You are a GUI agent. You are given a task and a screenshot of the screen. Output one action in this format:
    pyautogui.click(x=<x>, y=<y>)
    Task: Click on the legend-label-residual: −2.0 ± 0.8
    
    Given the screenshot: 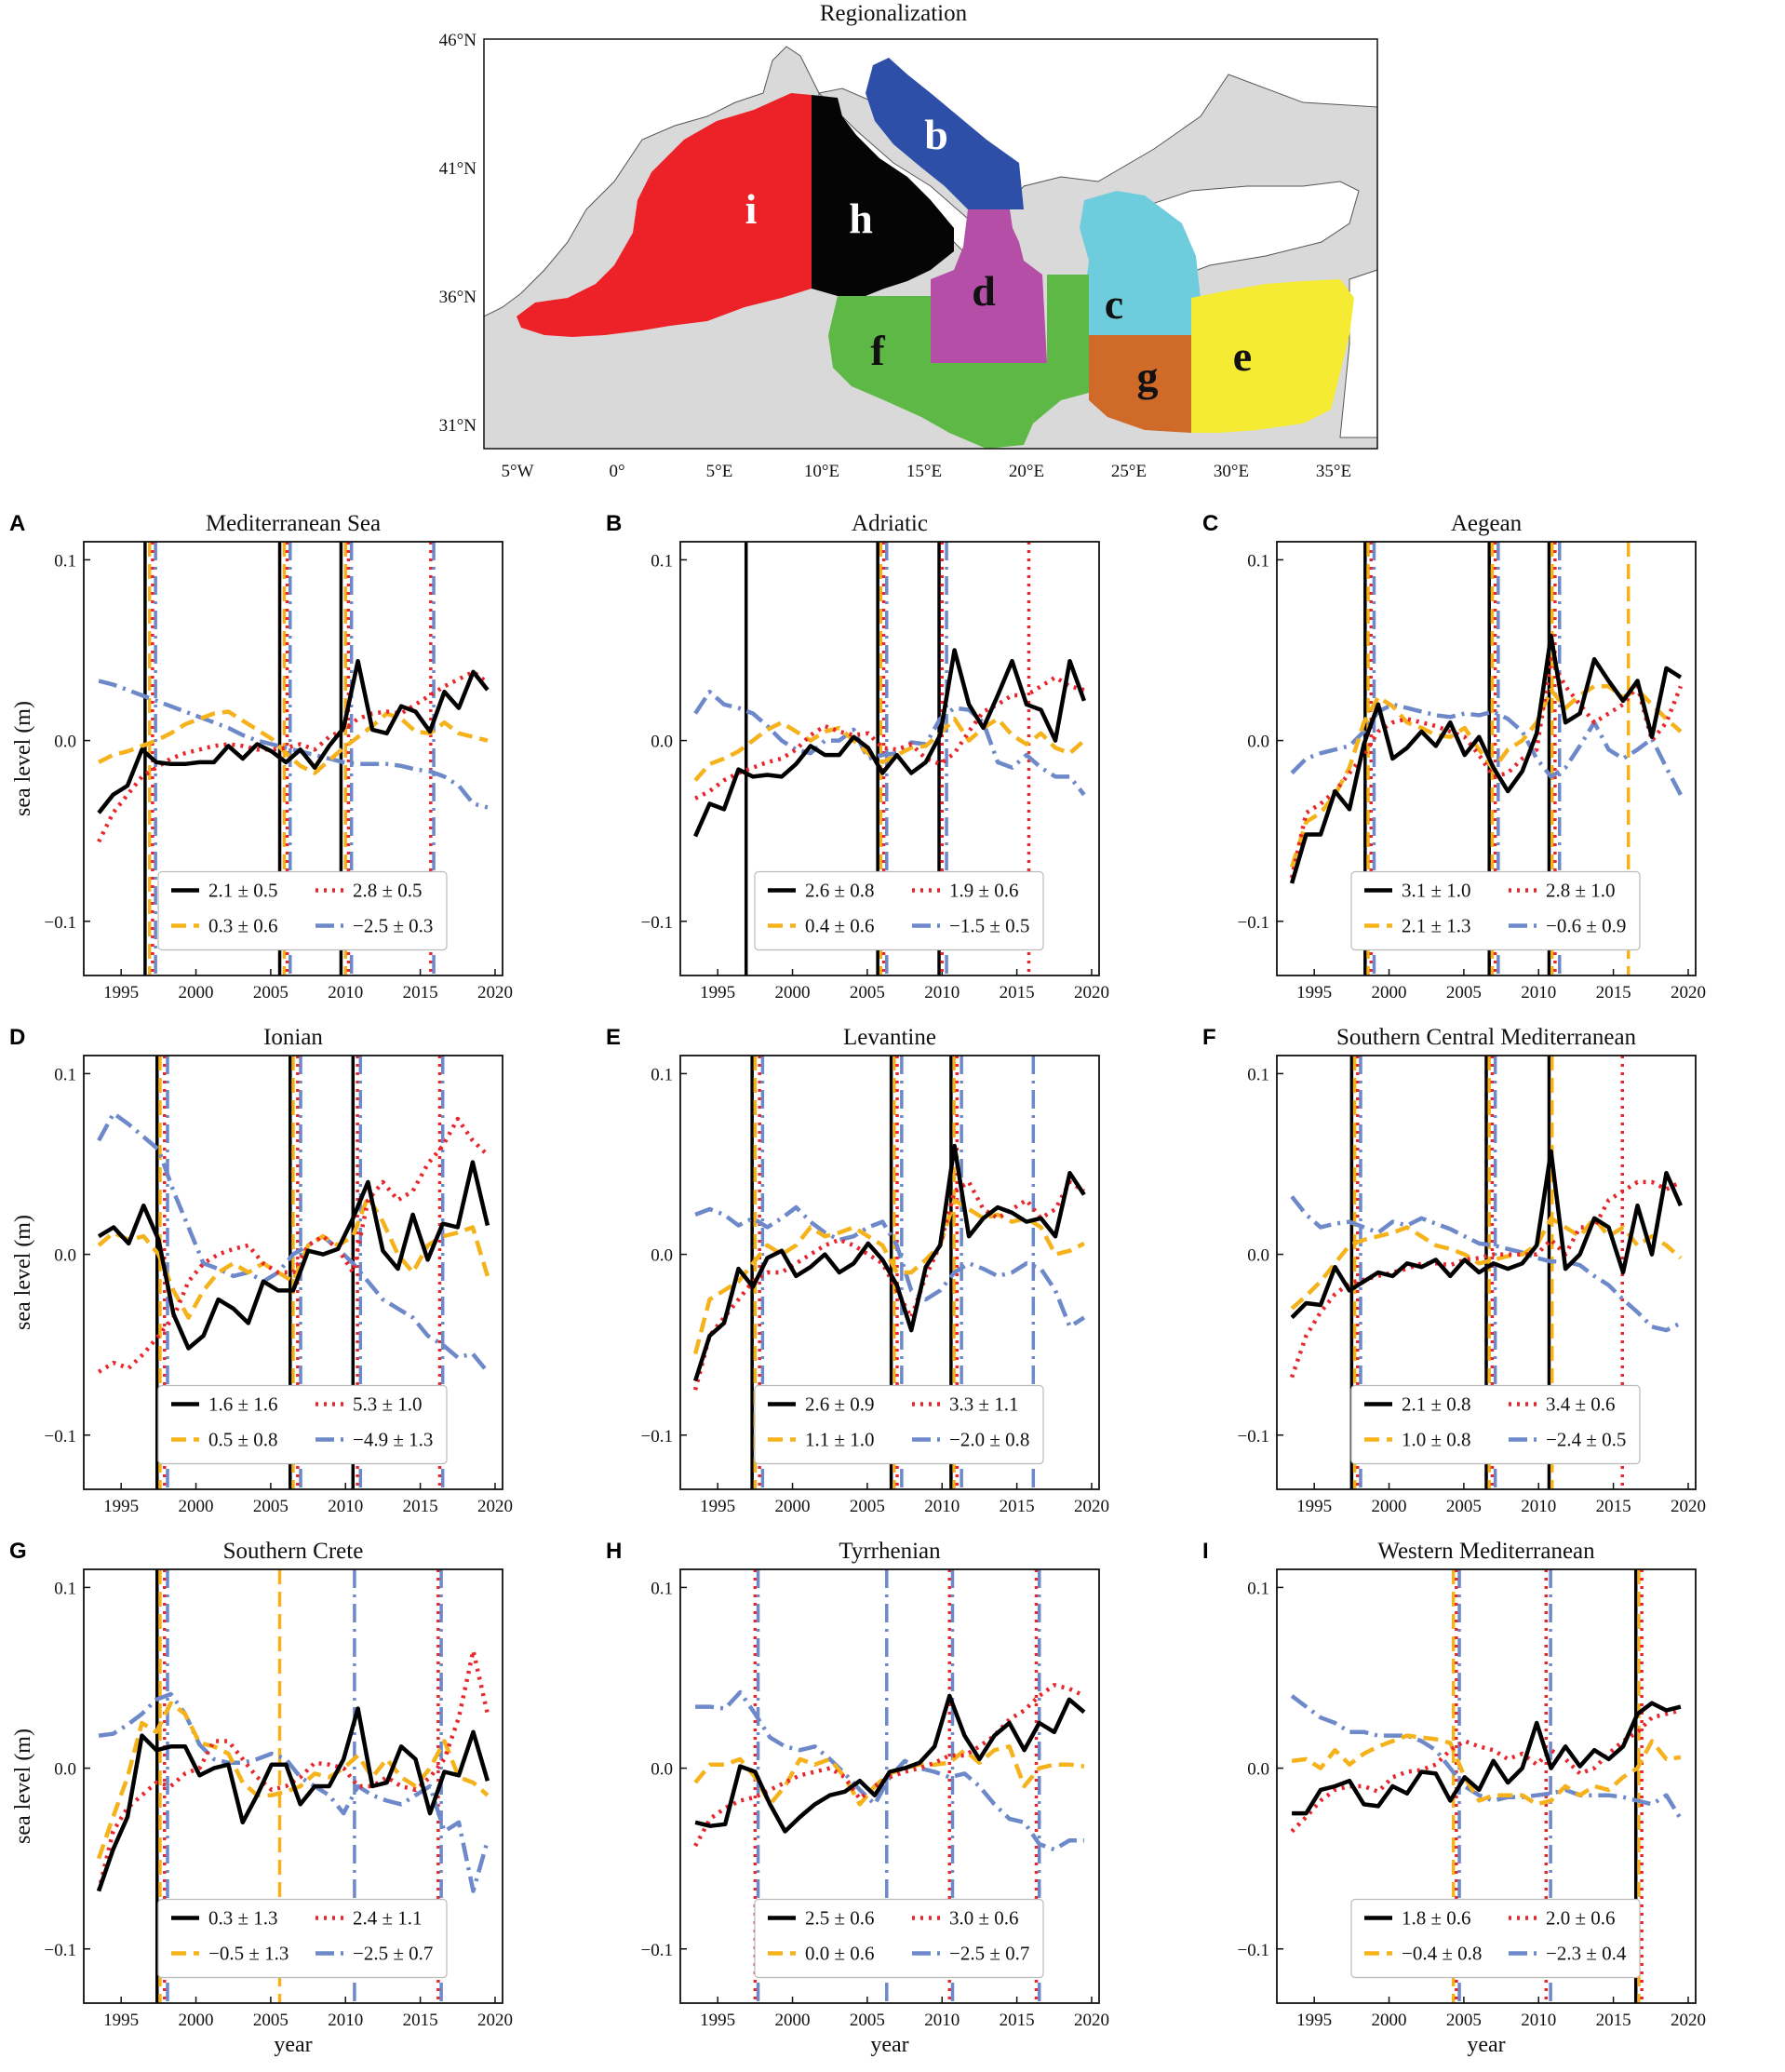 What is the action you would take?
    pyautogui.click(x=989, y=1440)
    